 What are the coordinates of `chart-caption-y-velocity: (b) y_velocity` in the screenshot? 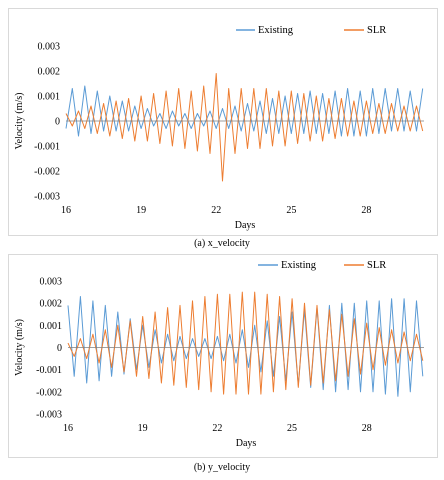 It's located at (222, 467).